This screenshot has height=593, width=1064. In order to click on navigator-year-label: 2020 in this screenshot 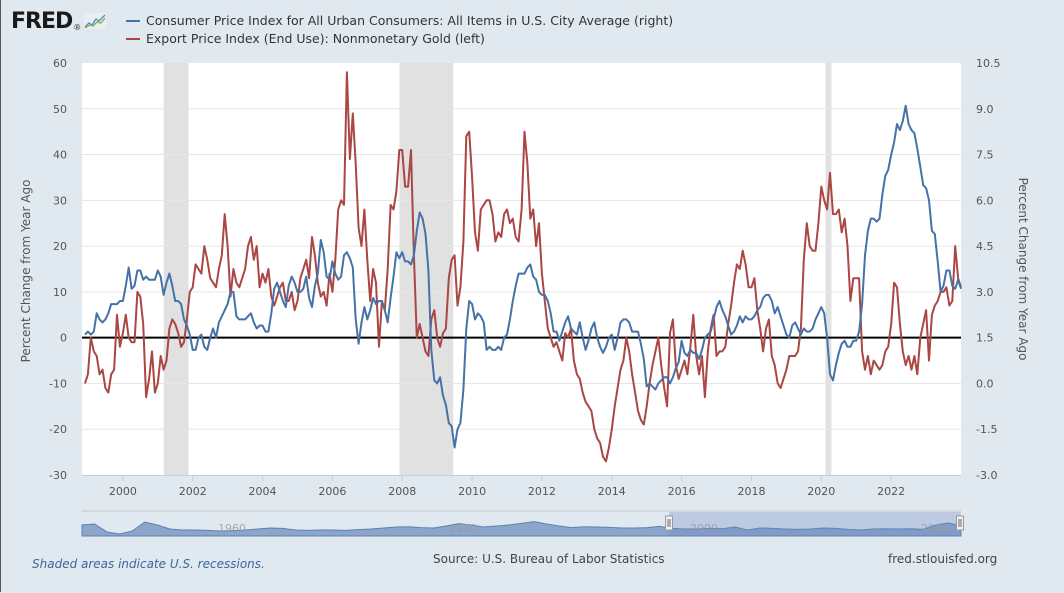, I will do `click(935, 528)`.